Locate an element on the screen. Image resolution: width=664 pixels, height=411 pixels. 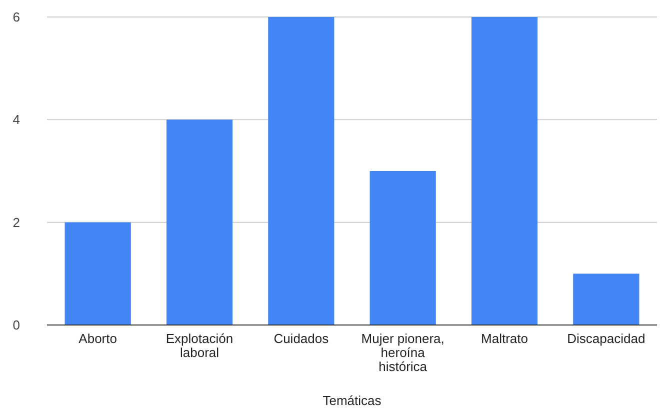
x-tick-label: Explotación laboral is located at coordinates (200, 345).